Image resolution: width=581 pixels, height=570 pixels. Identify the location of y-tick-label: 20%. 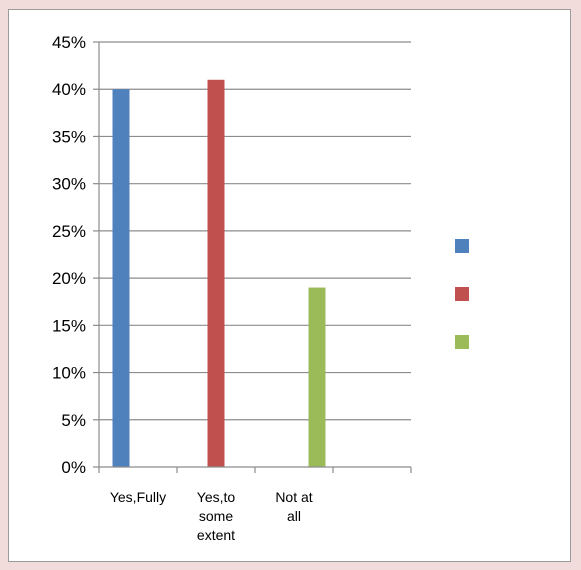
(69, 278).